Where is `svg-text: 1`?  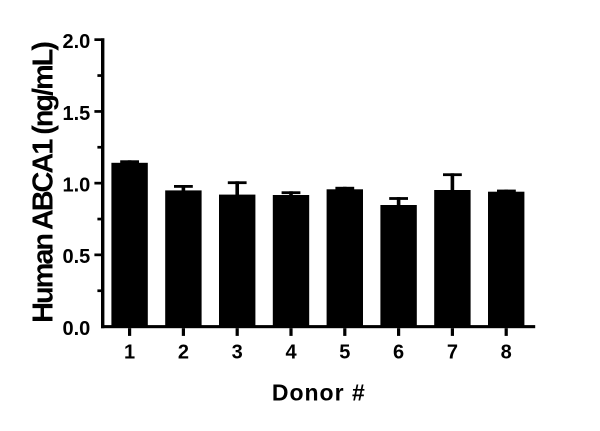 svg-text: 1 is located at coordinates (129, 352).